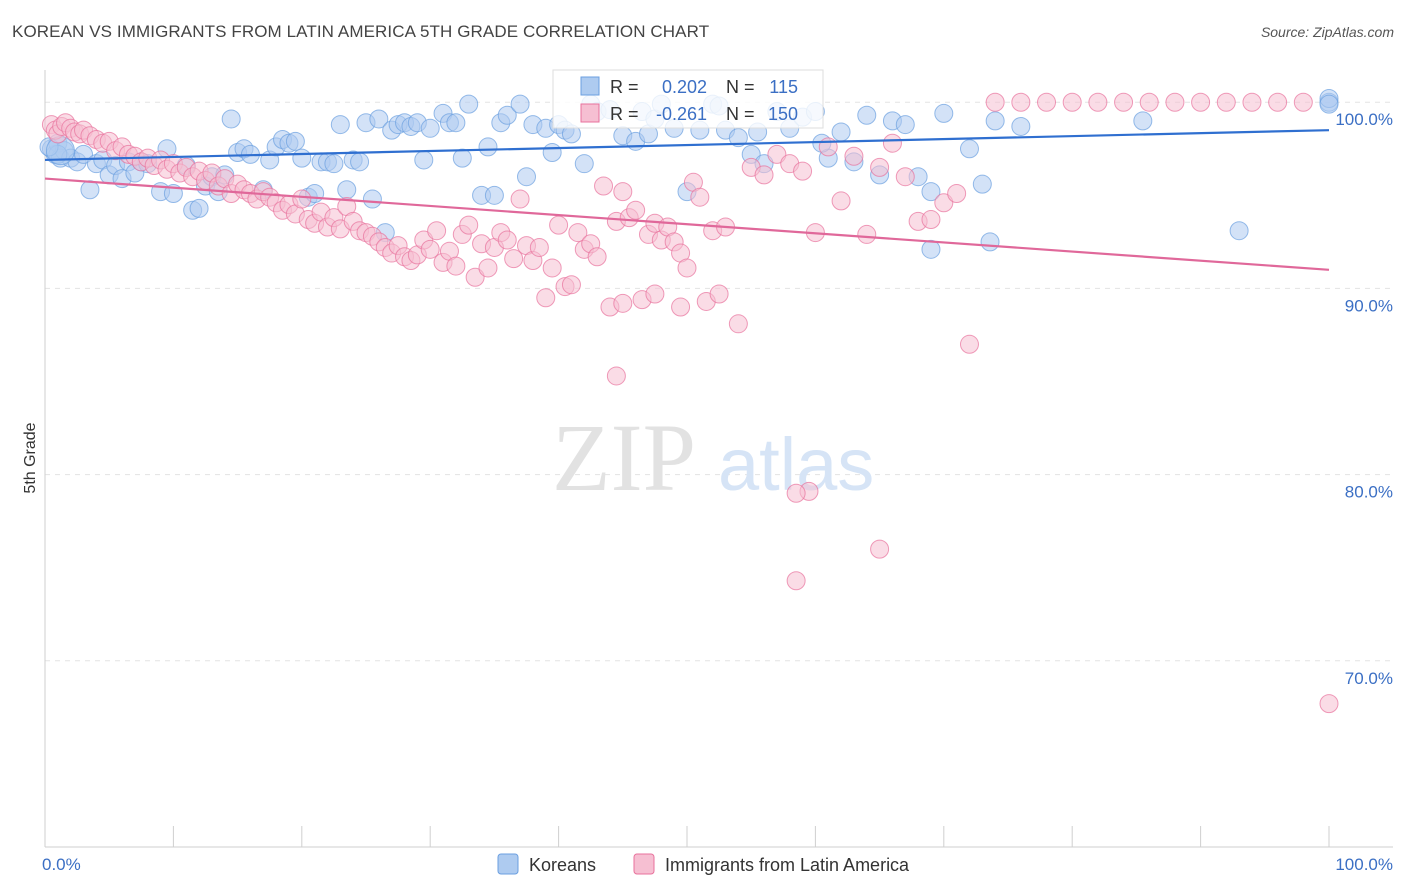 This screenshot has height=892, width=1406. I want to click on y-tick-labels: 100.0% 90.0% 80.0% 70.0%, so click(1364, 399).